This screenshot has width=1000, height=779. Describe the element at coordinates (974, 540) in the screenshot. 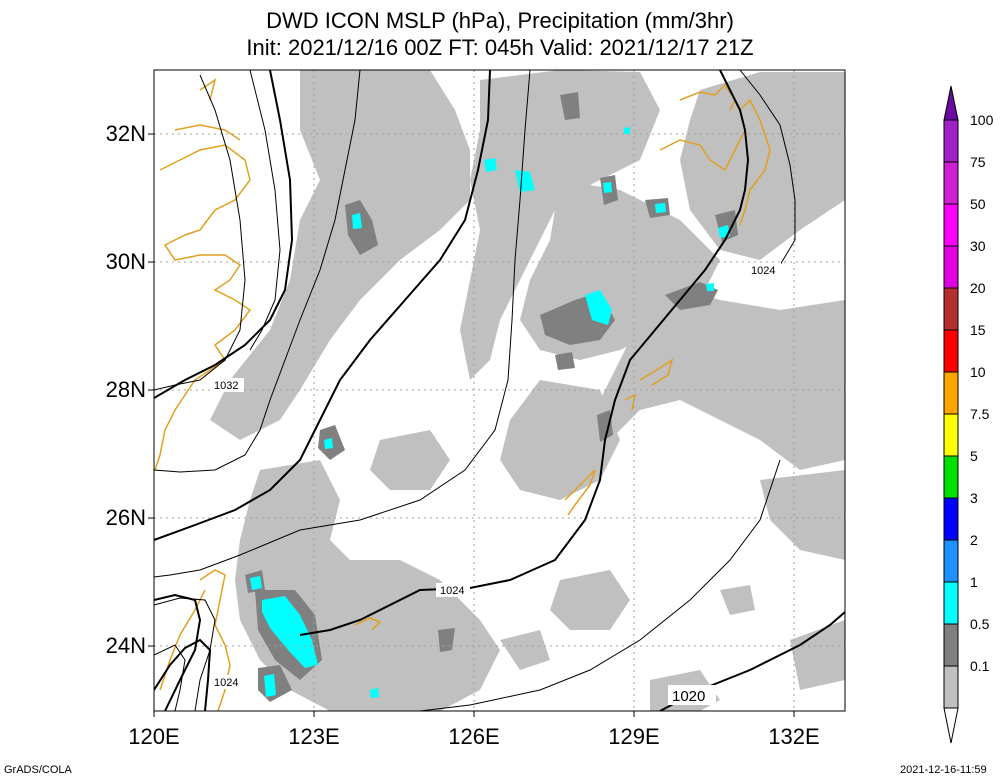

I see `colorbar-label-2: 2` at that location.